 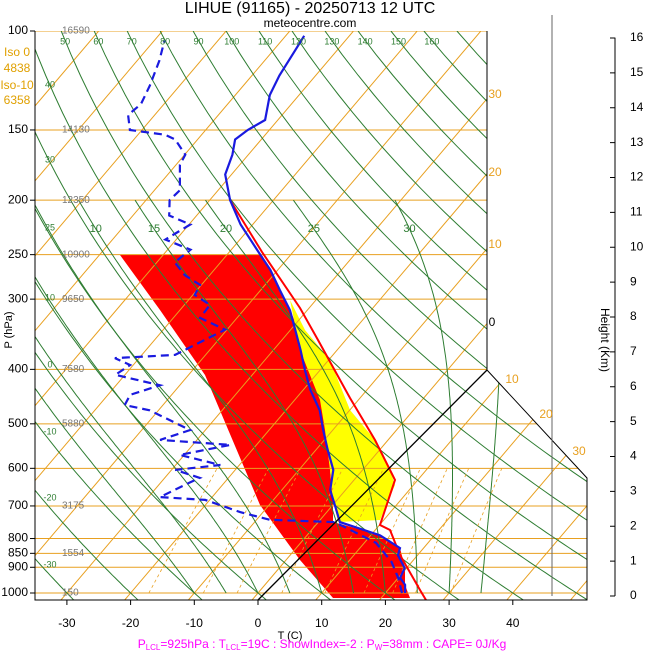 I want to click on x-tick-label: 30, so click(x=449, y=623).